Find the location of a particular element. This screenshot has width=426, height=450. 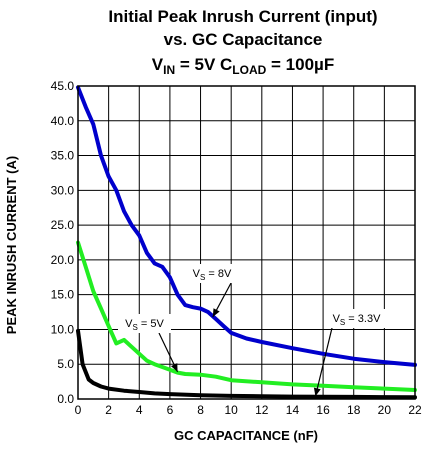

subtitle-load-value: = 100µF is located at coordinates (300, 64).